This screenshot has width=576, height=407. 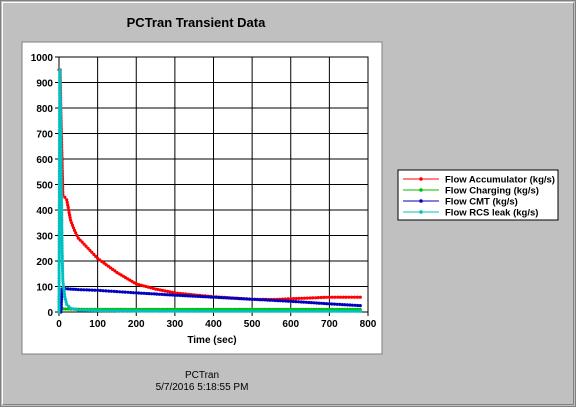 I want to click on x-tick-label: 0, so click(x=59, y=324).